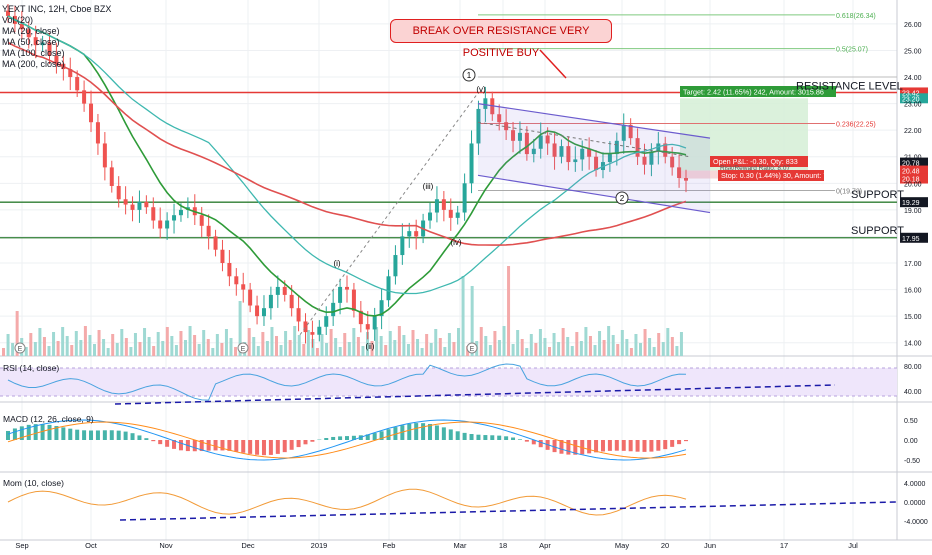 The width and height of the screenshot is (932, 555). Describe the element at coordinates (56, 9) in the screenshot. I see `symbol-title: YEXT INC, 12H, Cboe BZX` at that location.